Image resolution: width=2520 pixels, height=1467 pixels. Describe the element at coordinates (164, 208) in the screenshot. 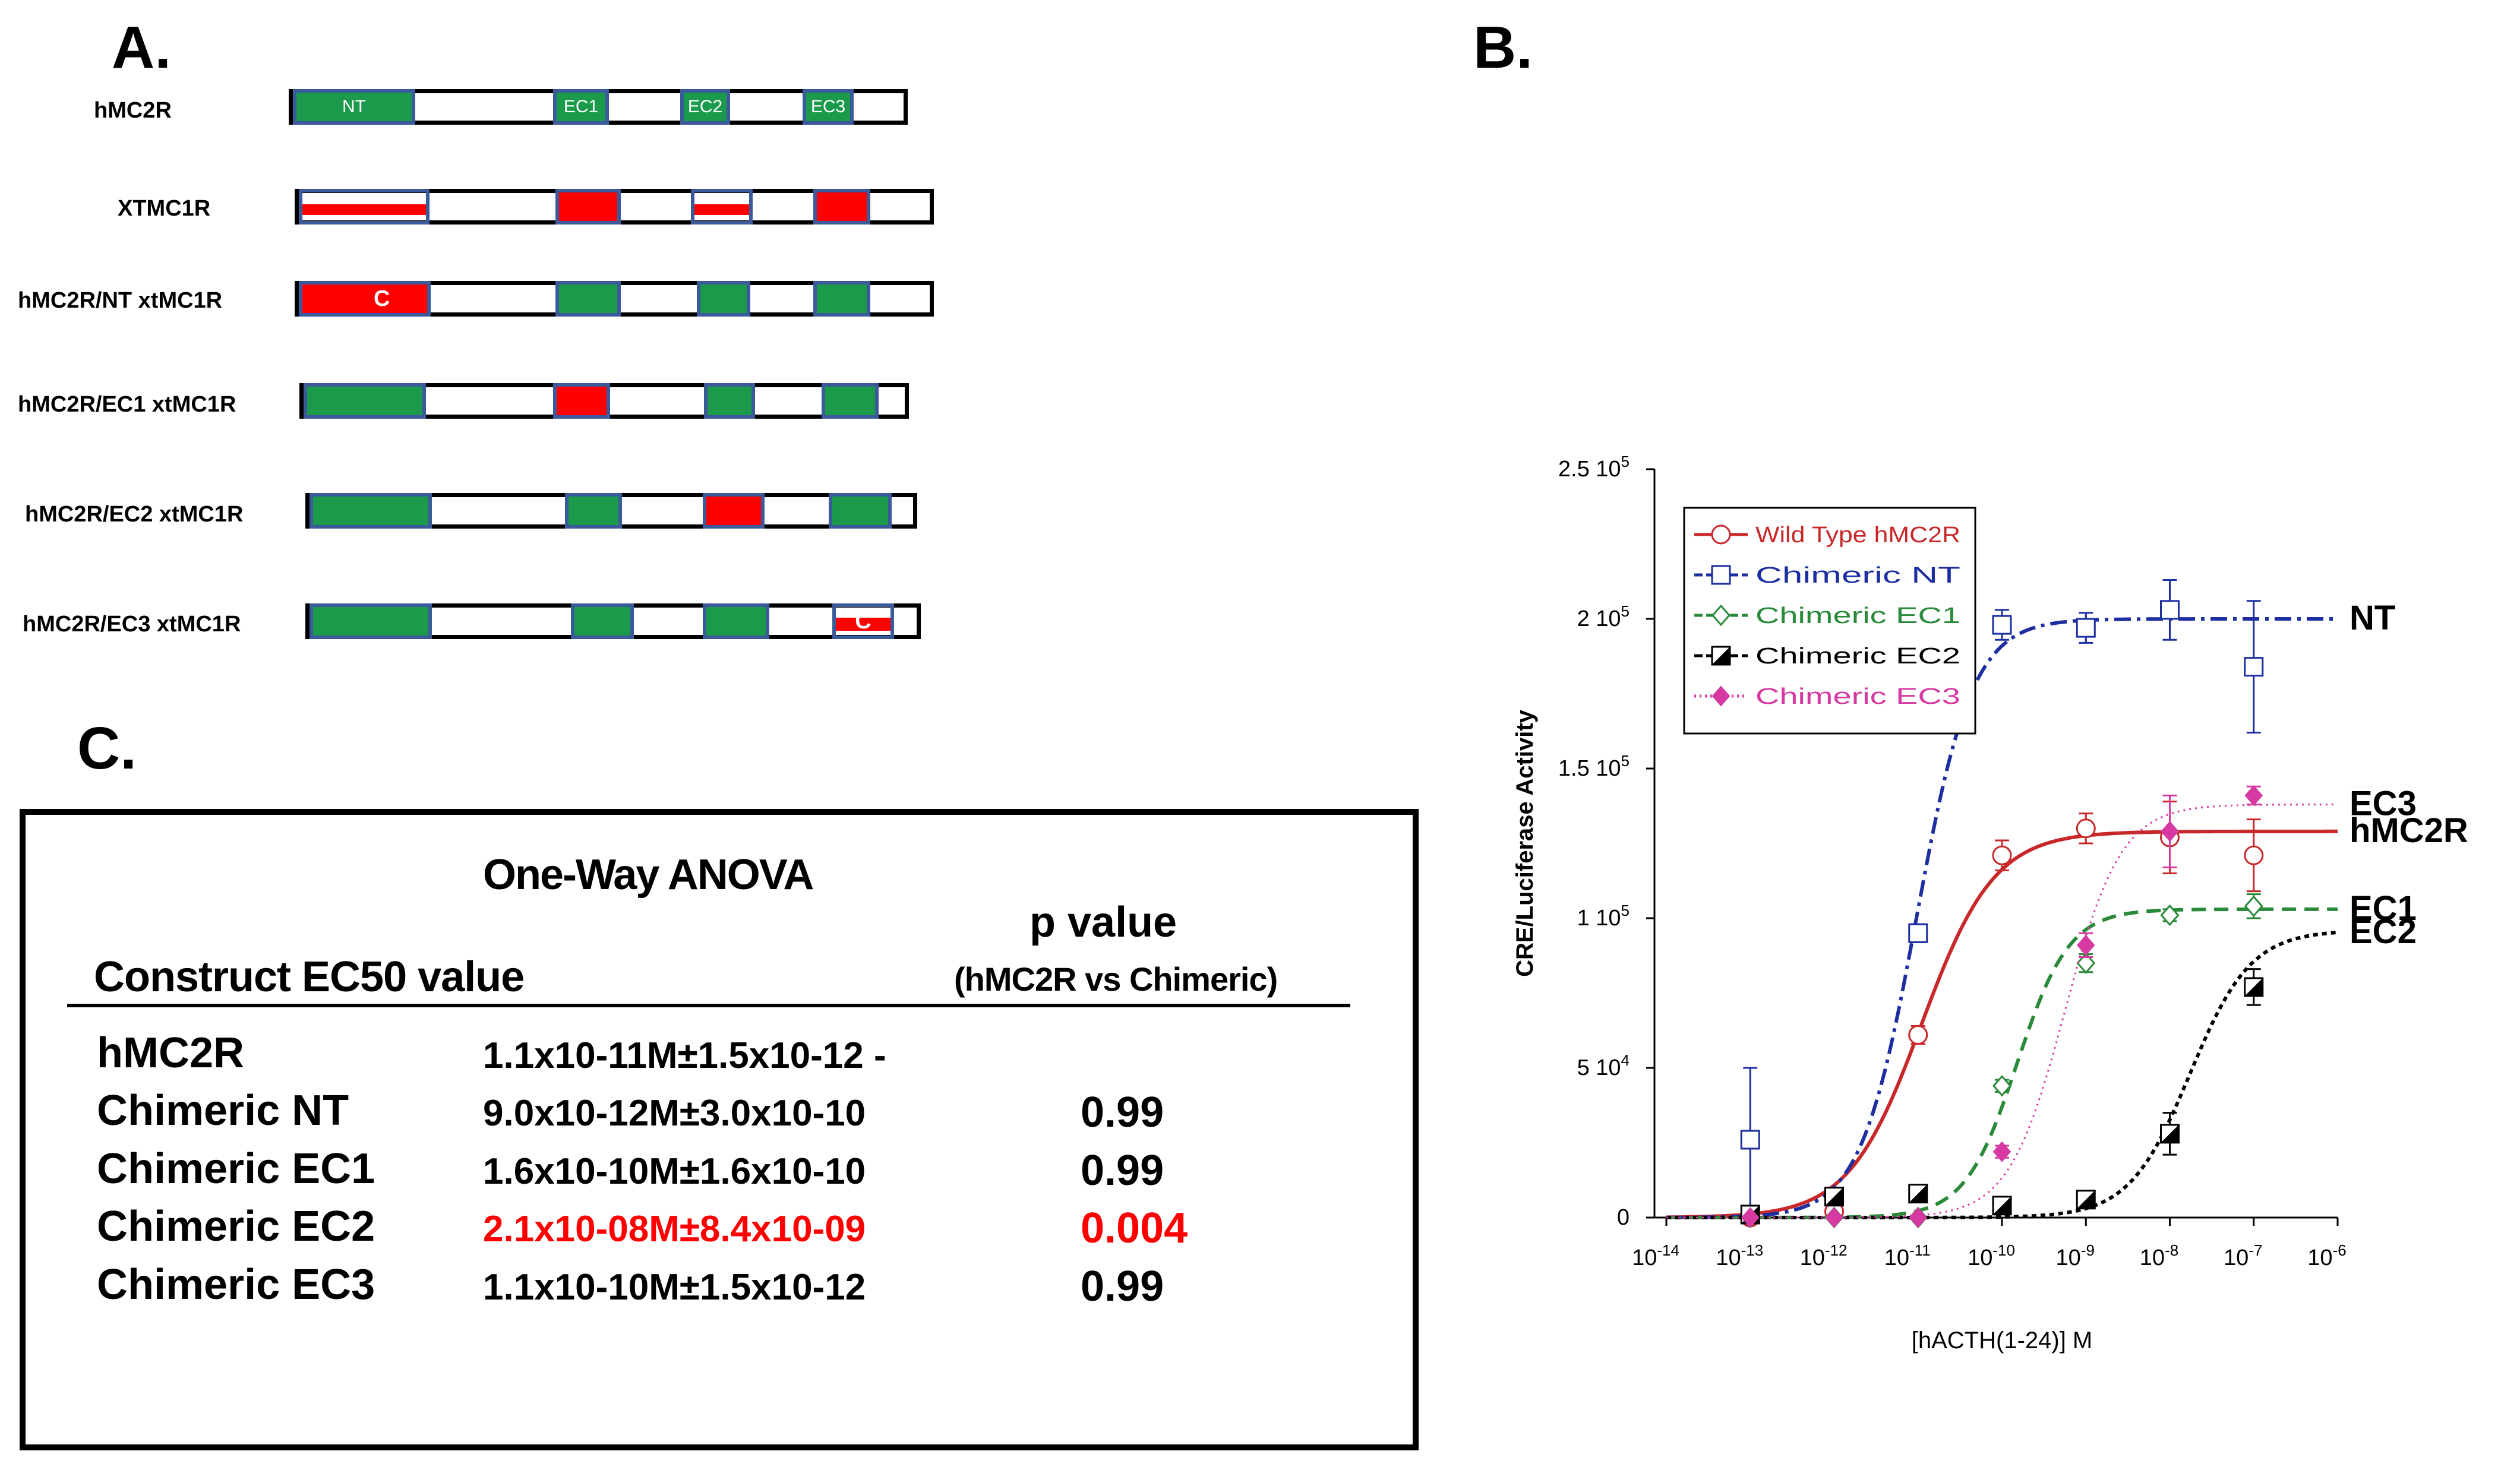

I see `construct-label: XTMC1R` at that location.